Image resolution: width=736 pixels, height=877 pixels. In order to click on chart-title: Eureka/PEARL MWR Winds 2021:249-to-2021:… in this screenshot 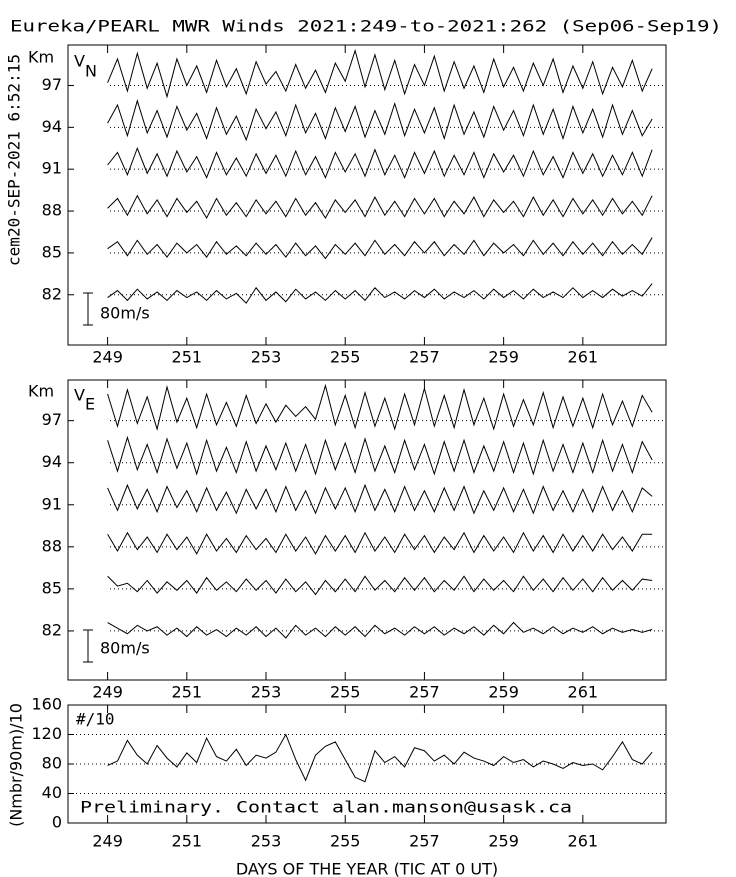, I will do `click(366, 26)`.